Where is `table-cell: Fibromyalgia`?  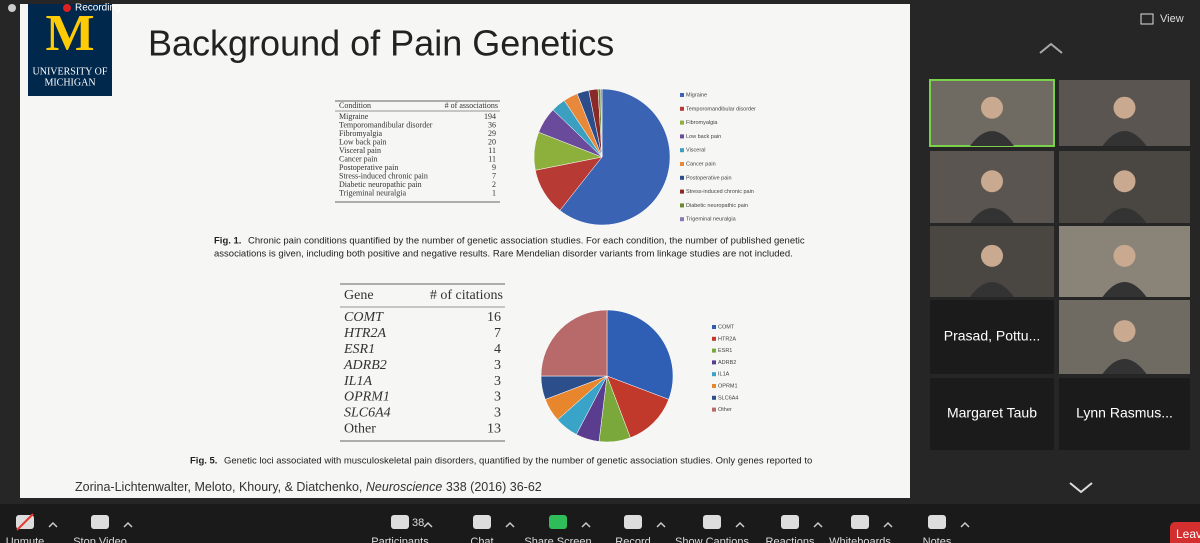
table-cell: Fibromyalgia is located at coordinates (361, 133).